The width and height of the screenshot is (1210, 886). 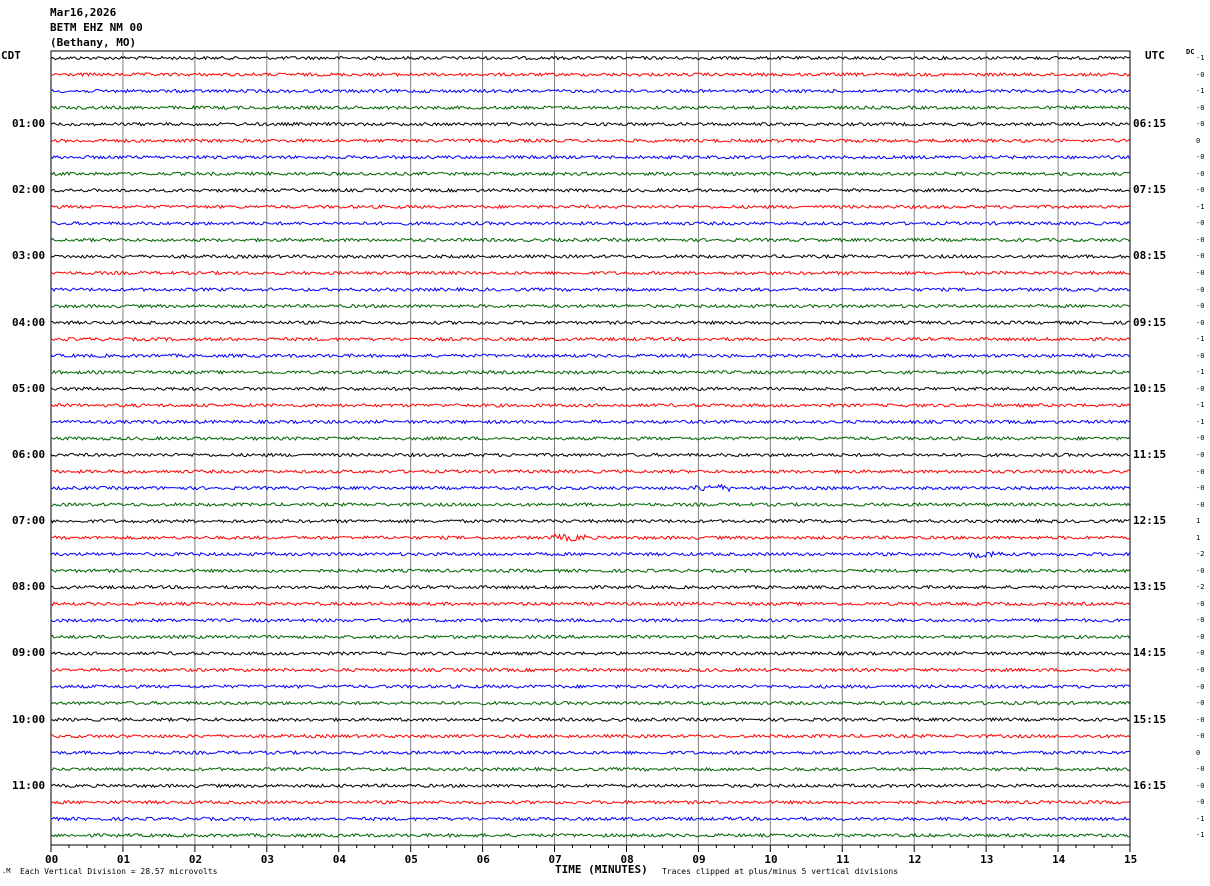 I want to click on right-hour-label: 13:15, so click(x=1150, y=587).